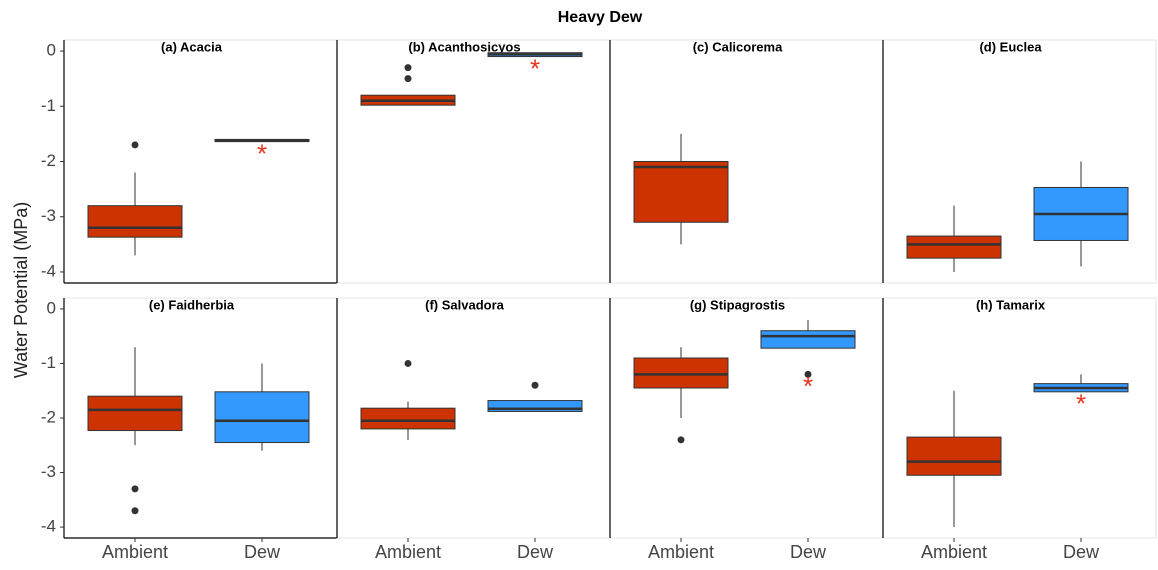 The height and width of the screenshot is (570, 1158). What do you see at coordinates (738, 46) in the screenshot?
I see `panel-title: (c) Calicorema` at bounding box center [738, 46].